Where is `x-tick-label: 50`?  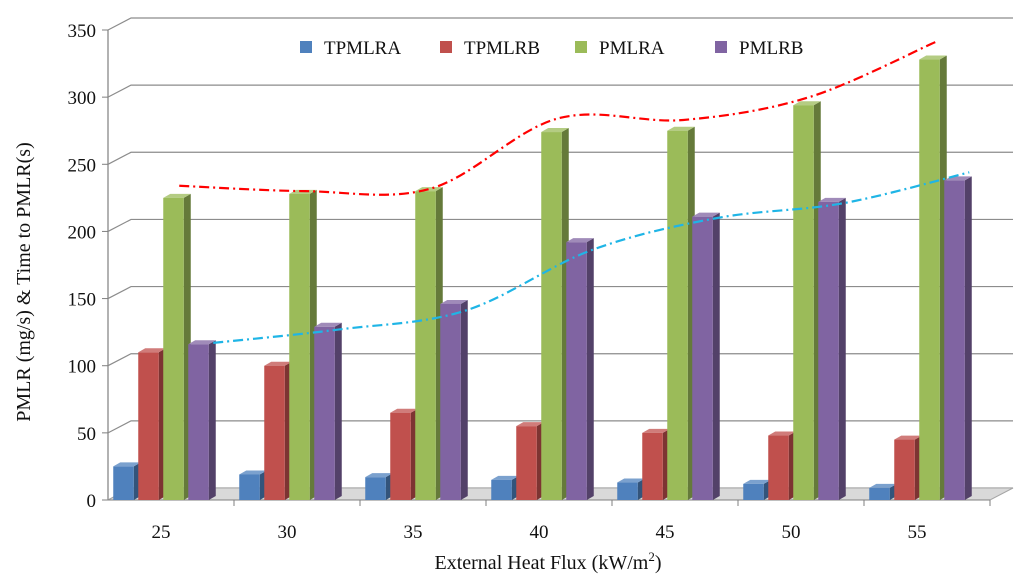
x-tick-label: 50 is located at coordinates (791, 532).